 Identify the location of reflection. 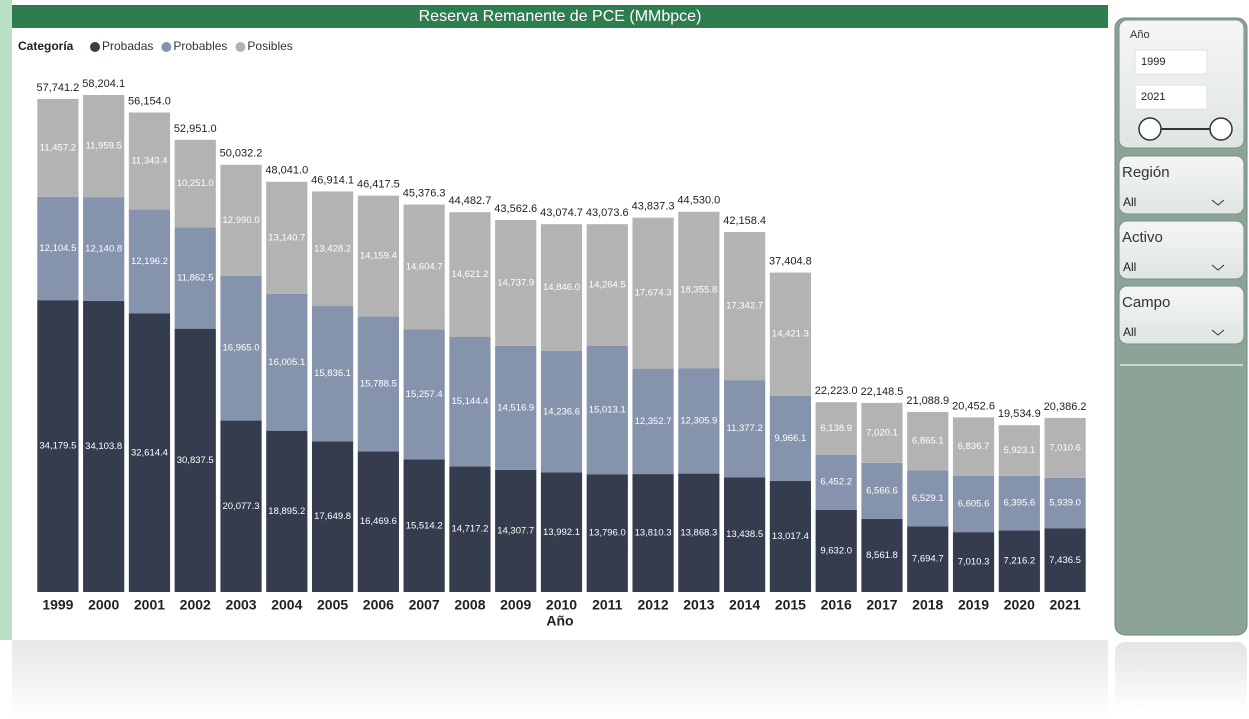
(560, 679).